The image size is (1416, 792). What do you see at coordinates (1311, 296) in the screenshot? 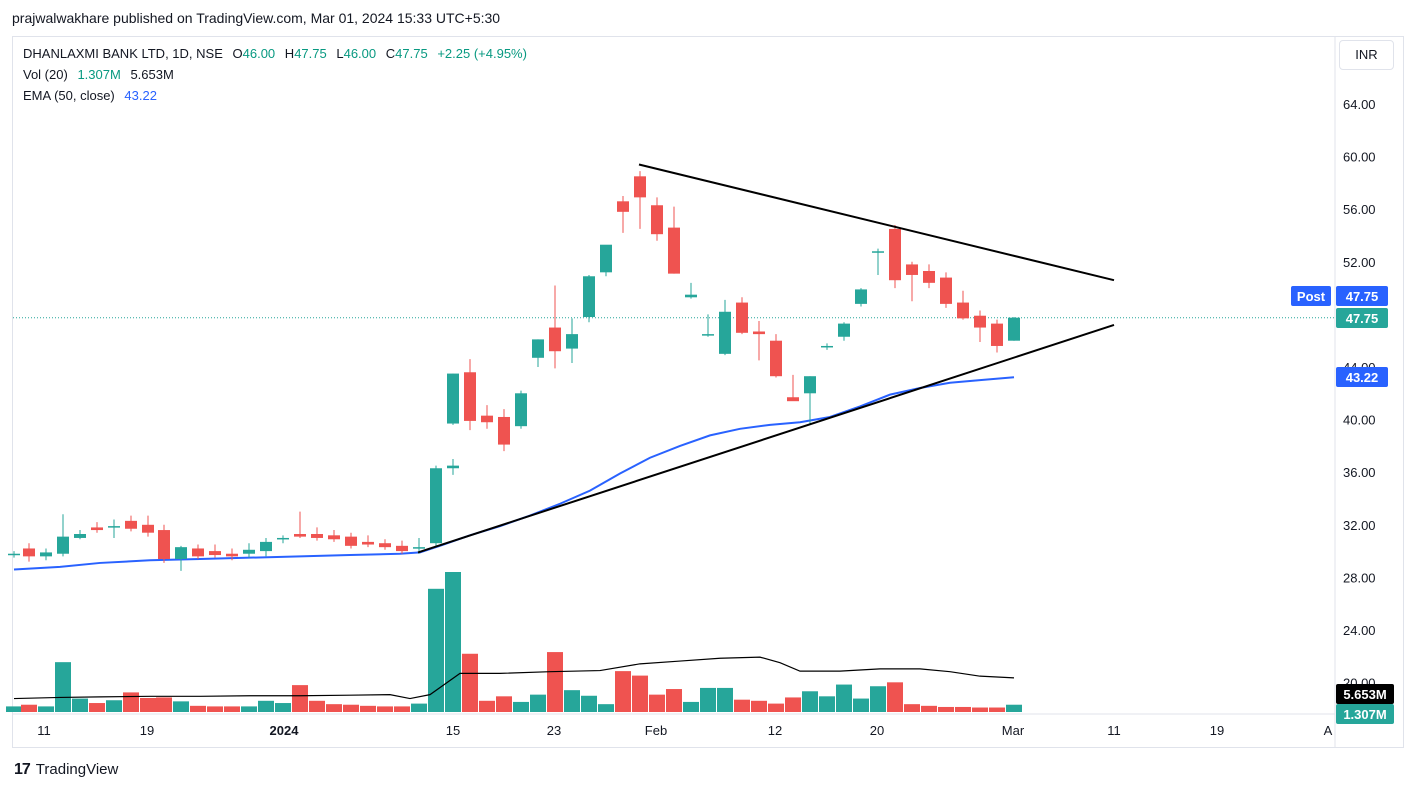
I see `post-label-badge-bg` at bounding box center [1311, 296].